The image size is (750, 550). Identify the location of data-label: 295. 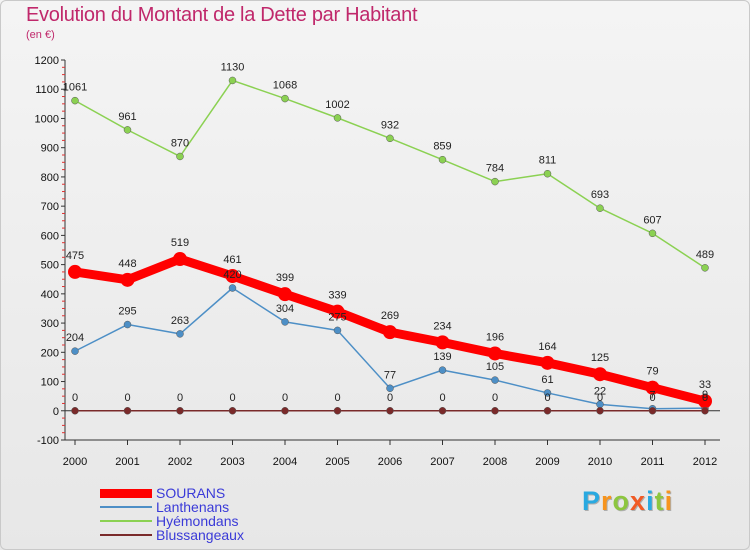
(127, 312).